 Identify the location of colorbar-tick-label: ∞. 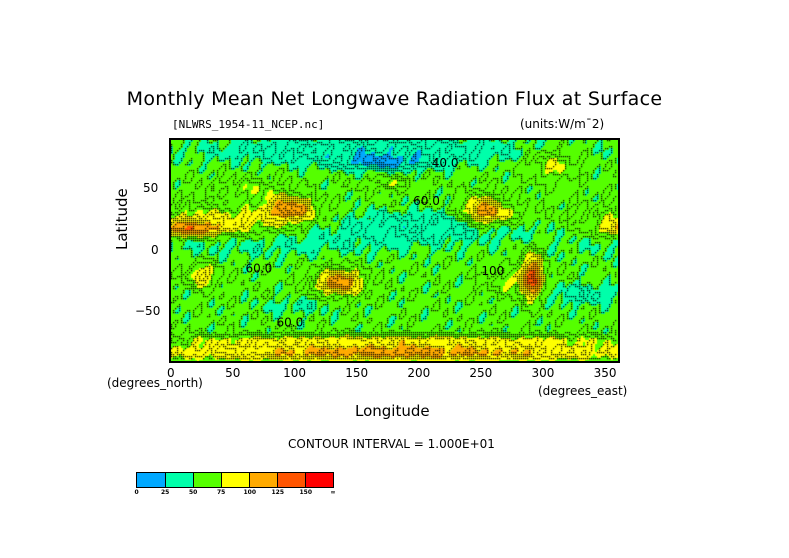
(333, 492).